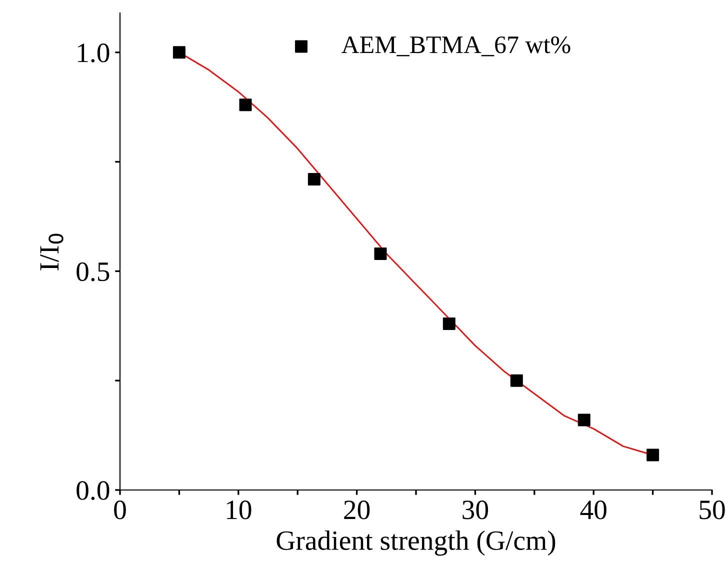 This screenshot has width=726, height=569. What do you see at coordinates (712, 510) in the screenshot?
I see `x-tick-label: 50` at bounding box center [712, 510].